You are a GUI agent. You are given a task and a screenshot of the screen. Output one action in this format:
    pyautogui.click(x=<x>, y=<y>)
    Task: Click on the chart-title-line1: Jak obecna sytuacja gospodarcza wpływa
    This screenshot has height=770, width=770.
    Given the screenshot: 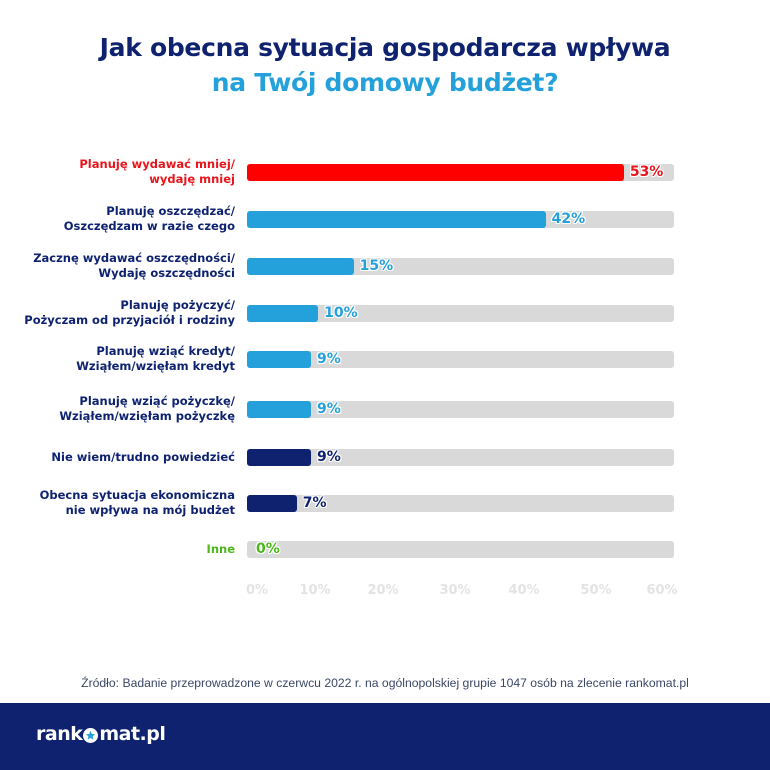 What is the action you would take?
    pyautogui.click(x=385, y=47)
    